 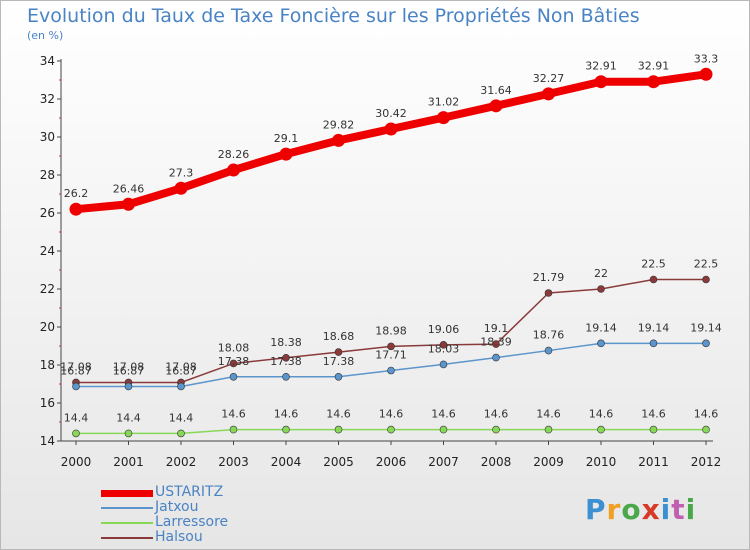 I want to click on data-label-ustaritz: 26.2, so click(x=76, y=193).